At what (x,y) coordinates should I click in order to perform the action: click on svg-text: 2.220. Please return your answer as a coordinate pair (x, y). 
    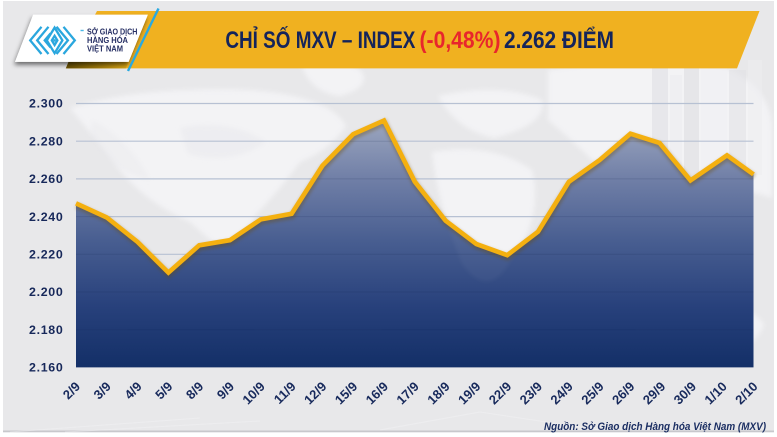
    Looking at the image, I should click on (46, 255).